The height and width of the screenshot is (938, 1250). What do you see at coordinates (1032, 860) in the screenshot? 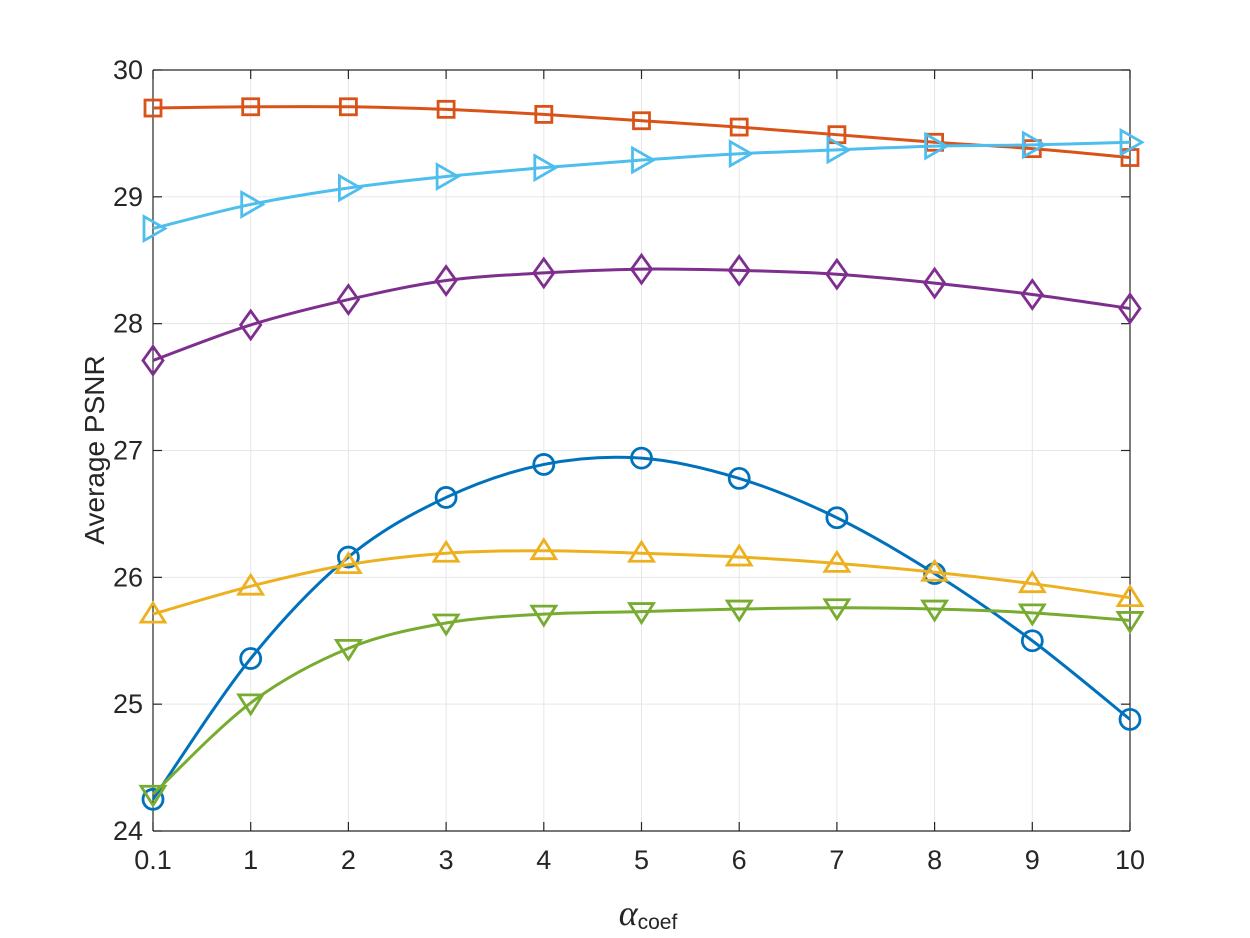
I see `x-tick-label: 9` at bounding box center [1032, 860].